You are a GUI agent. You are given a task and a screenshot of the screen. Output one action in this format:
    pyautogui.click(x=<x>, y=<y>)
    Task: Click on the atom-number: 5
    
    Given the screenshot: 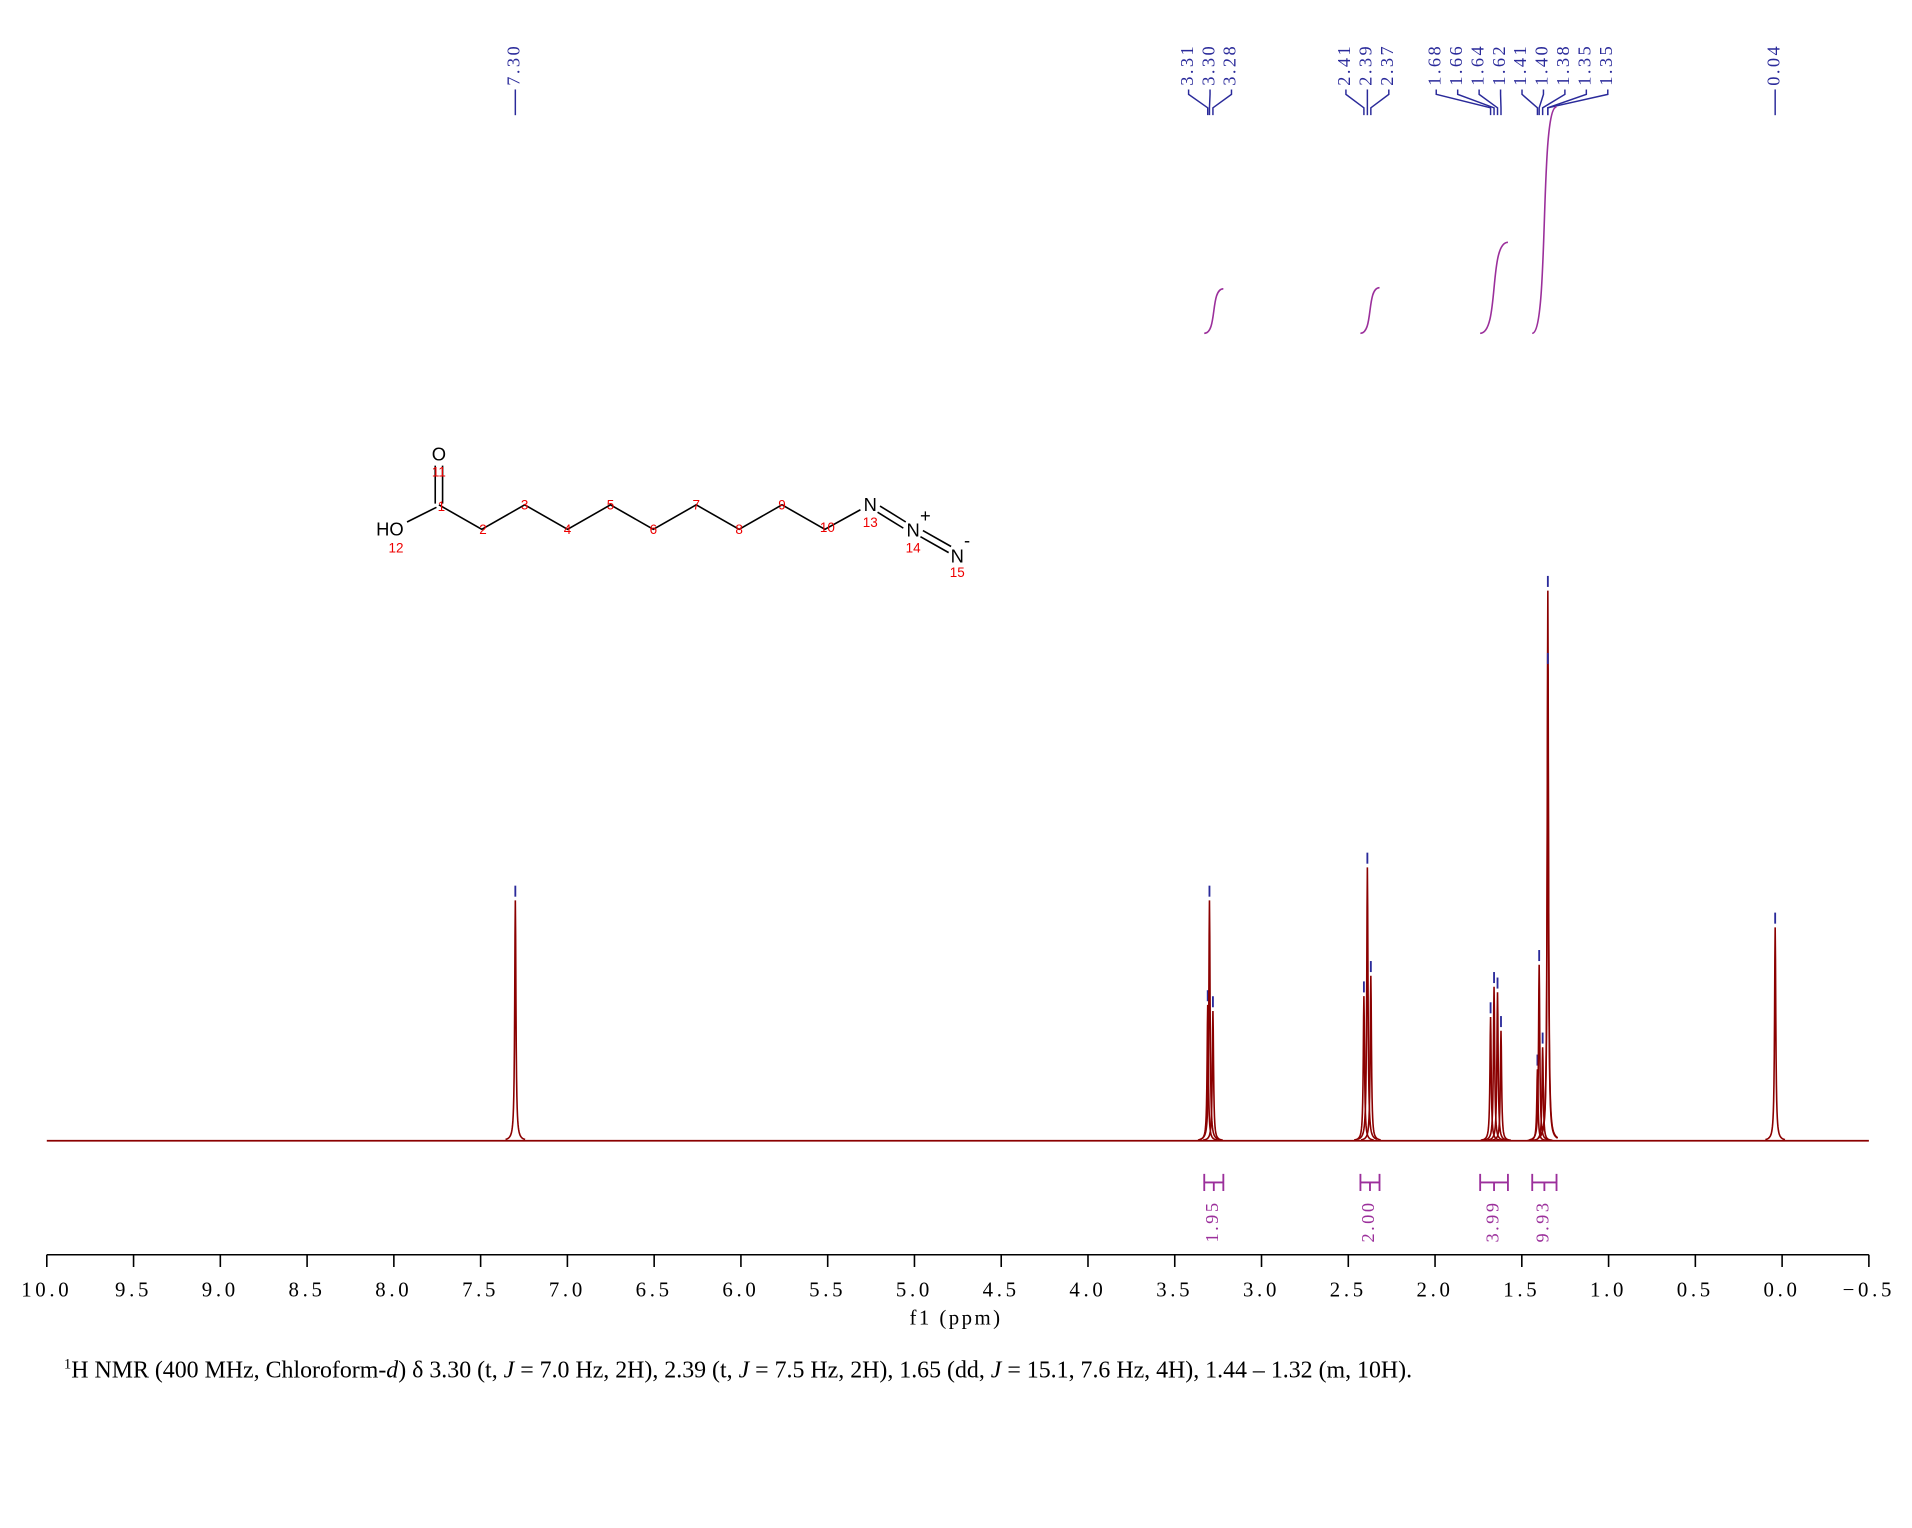 What is the action you would take?
    pyautogui.click(x=611, y=505)
    